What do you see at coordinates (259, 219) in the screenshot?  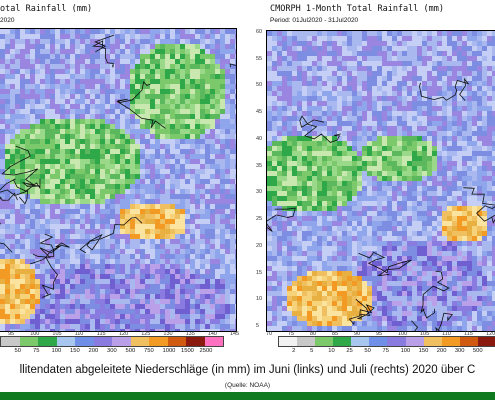 I see `latitude-tick-label: 25` at bounding box center [259, 219].